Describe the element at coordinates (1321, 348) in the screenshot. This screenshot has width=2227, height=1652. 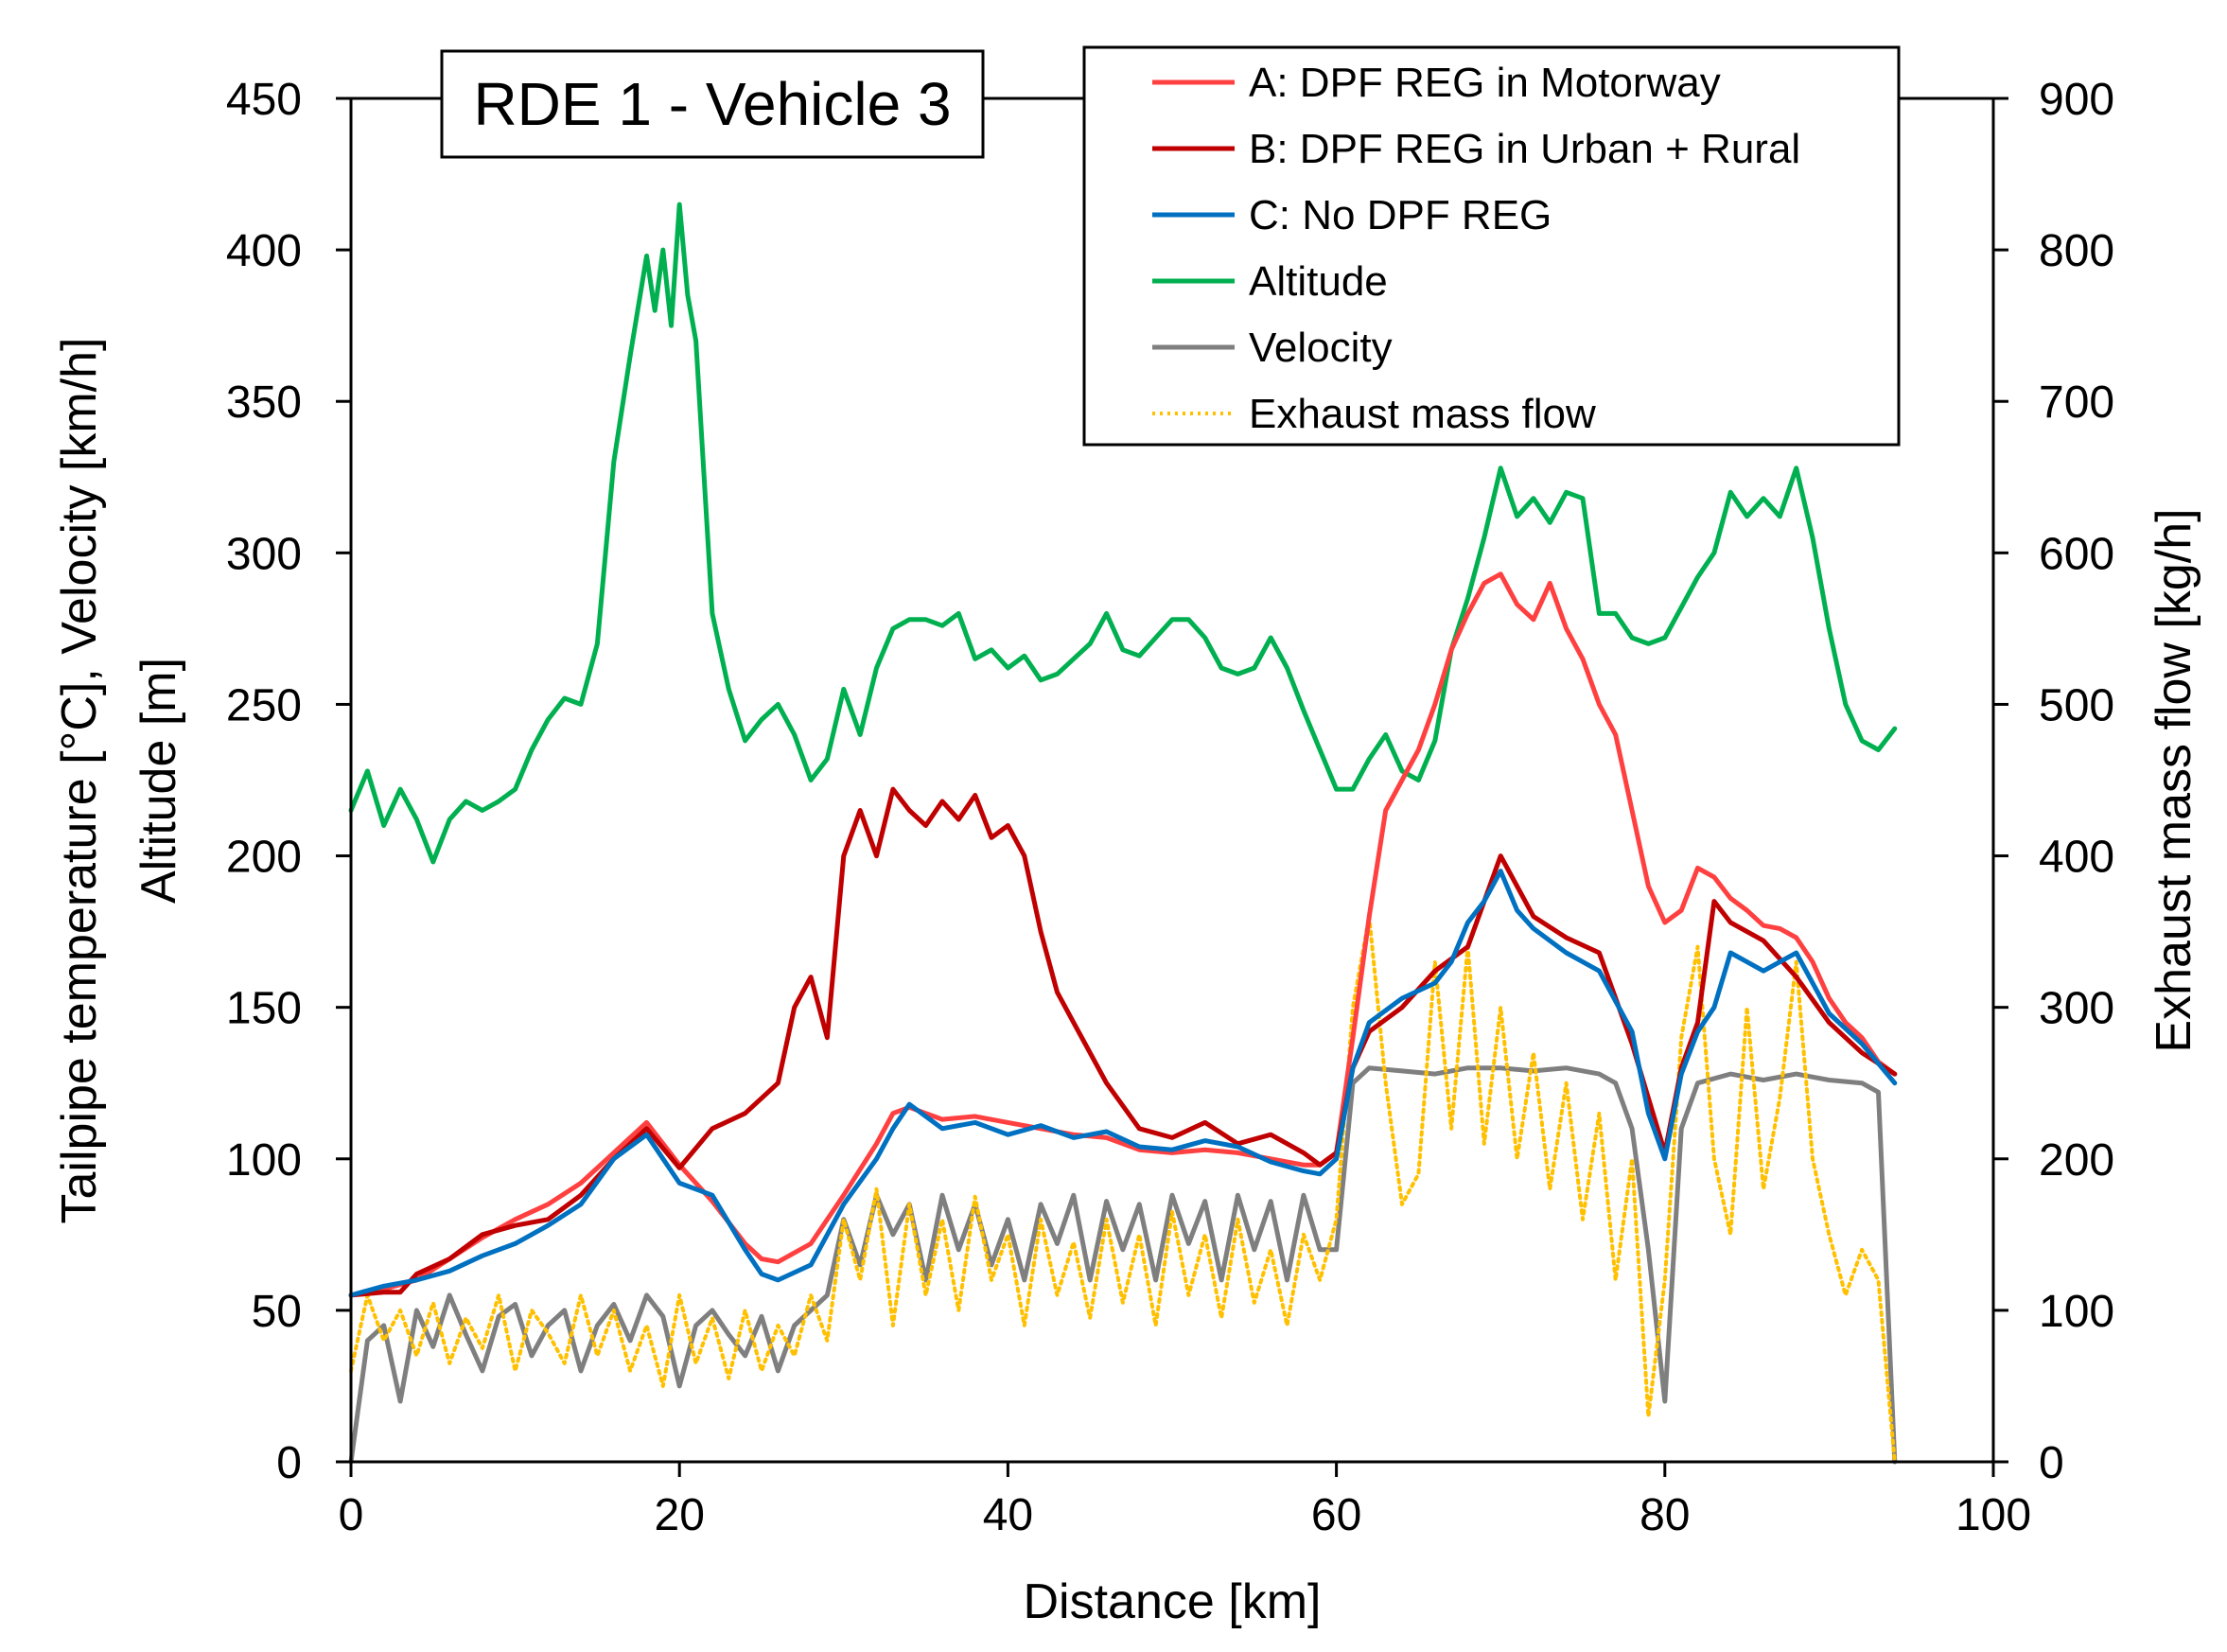
I see `legend-label: Velocity` at that location.